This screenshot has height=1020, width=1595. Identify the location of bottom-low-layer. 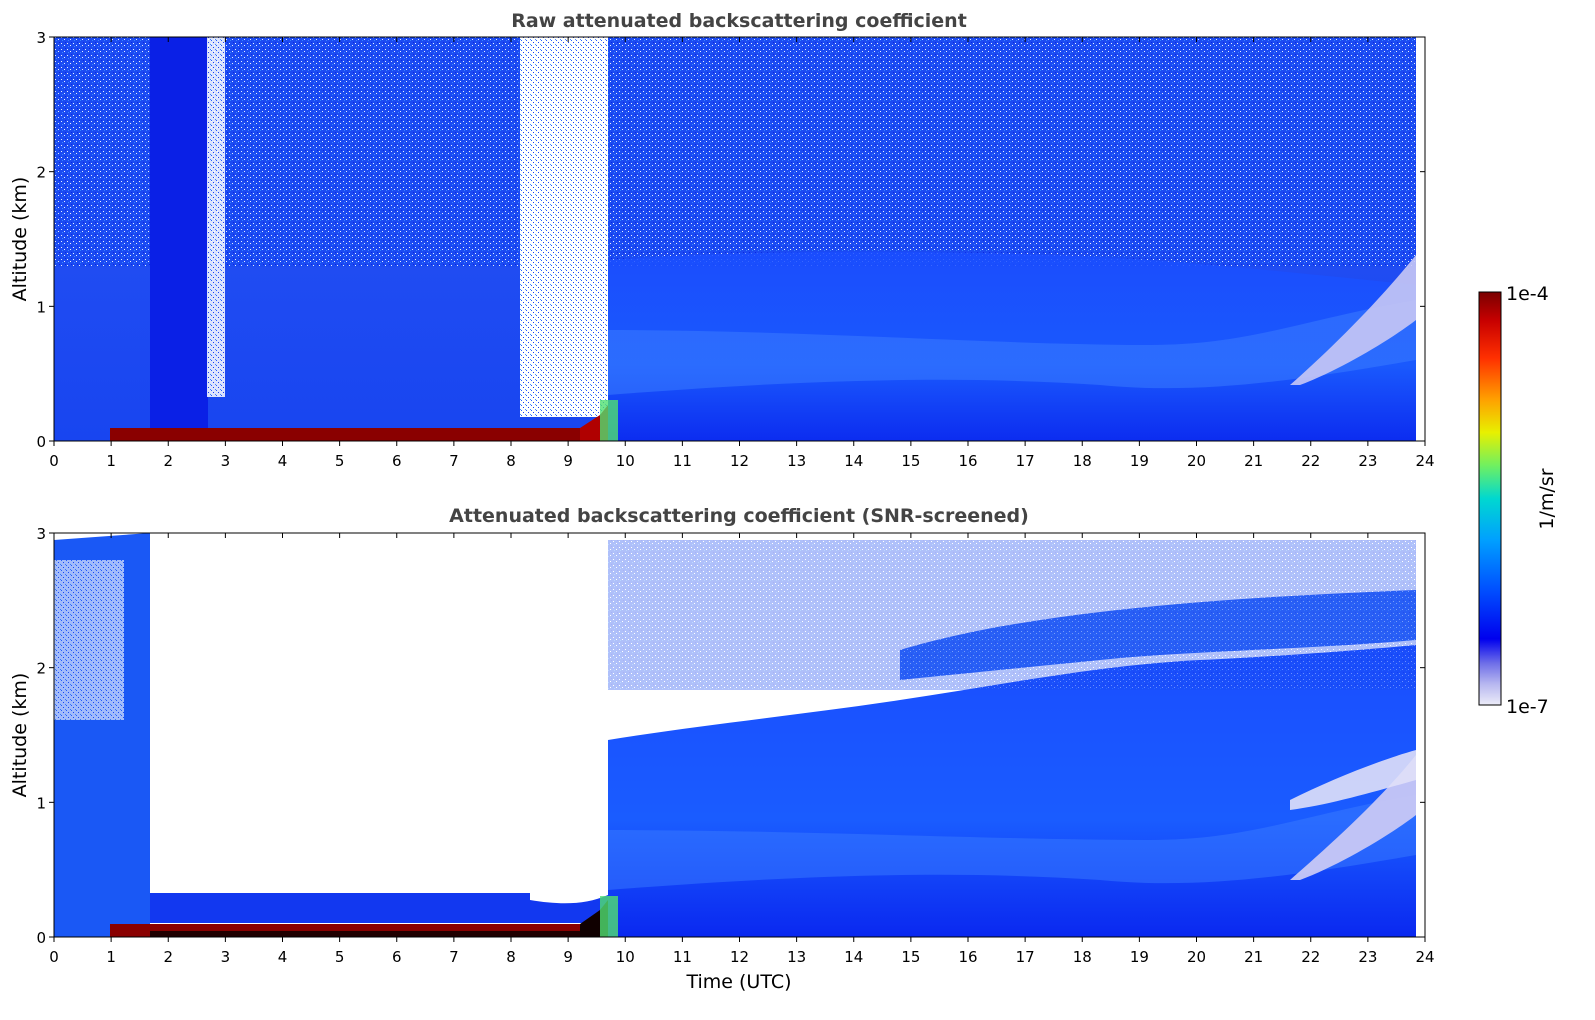
(340, 908).